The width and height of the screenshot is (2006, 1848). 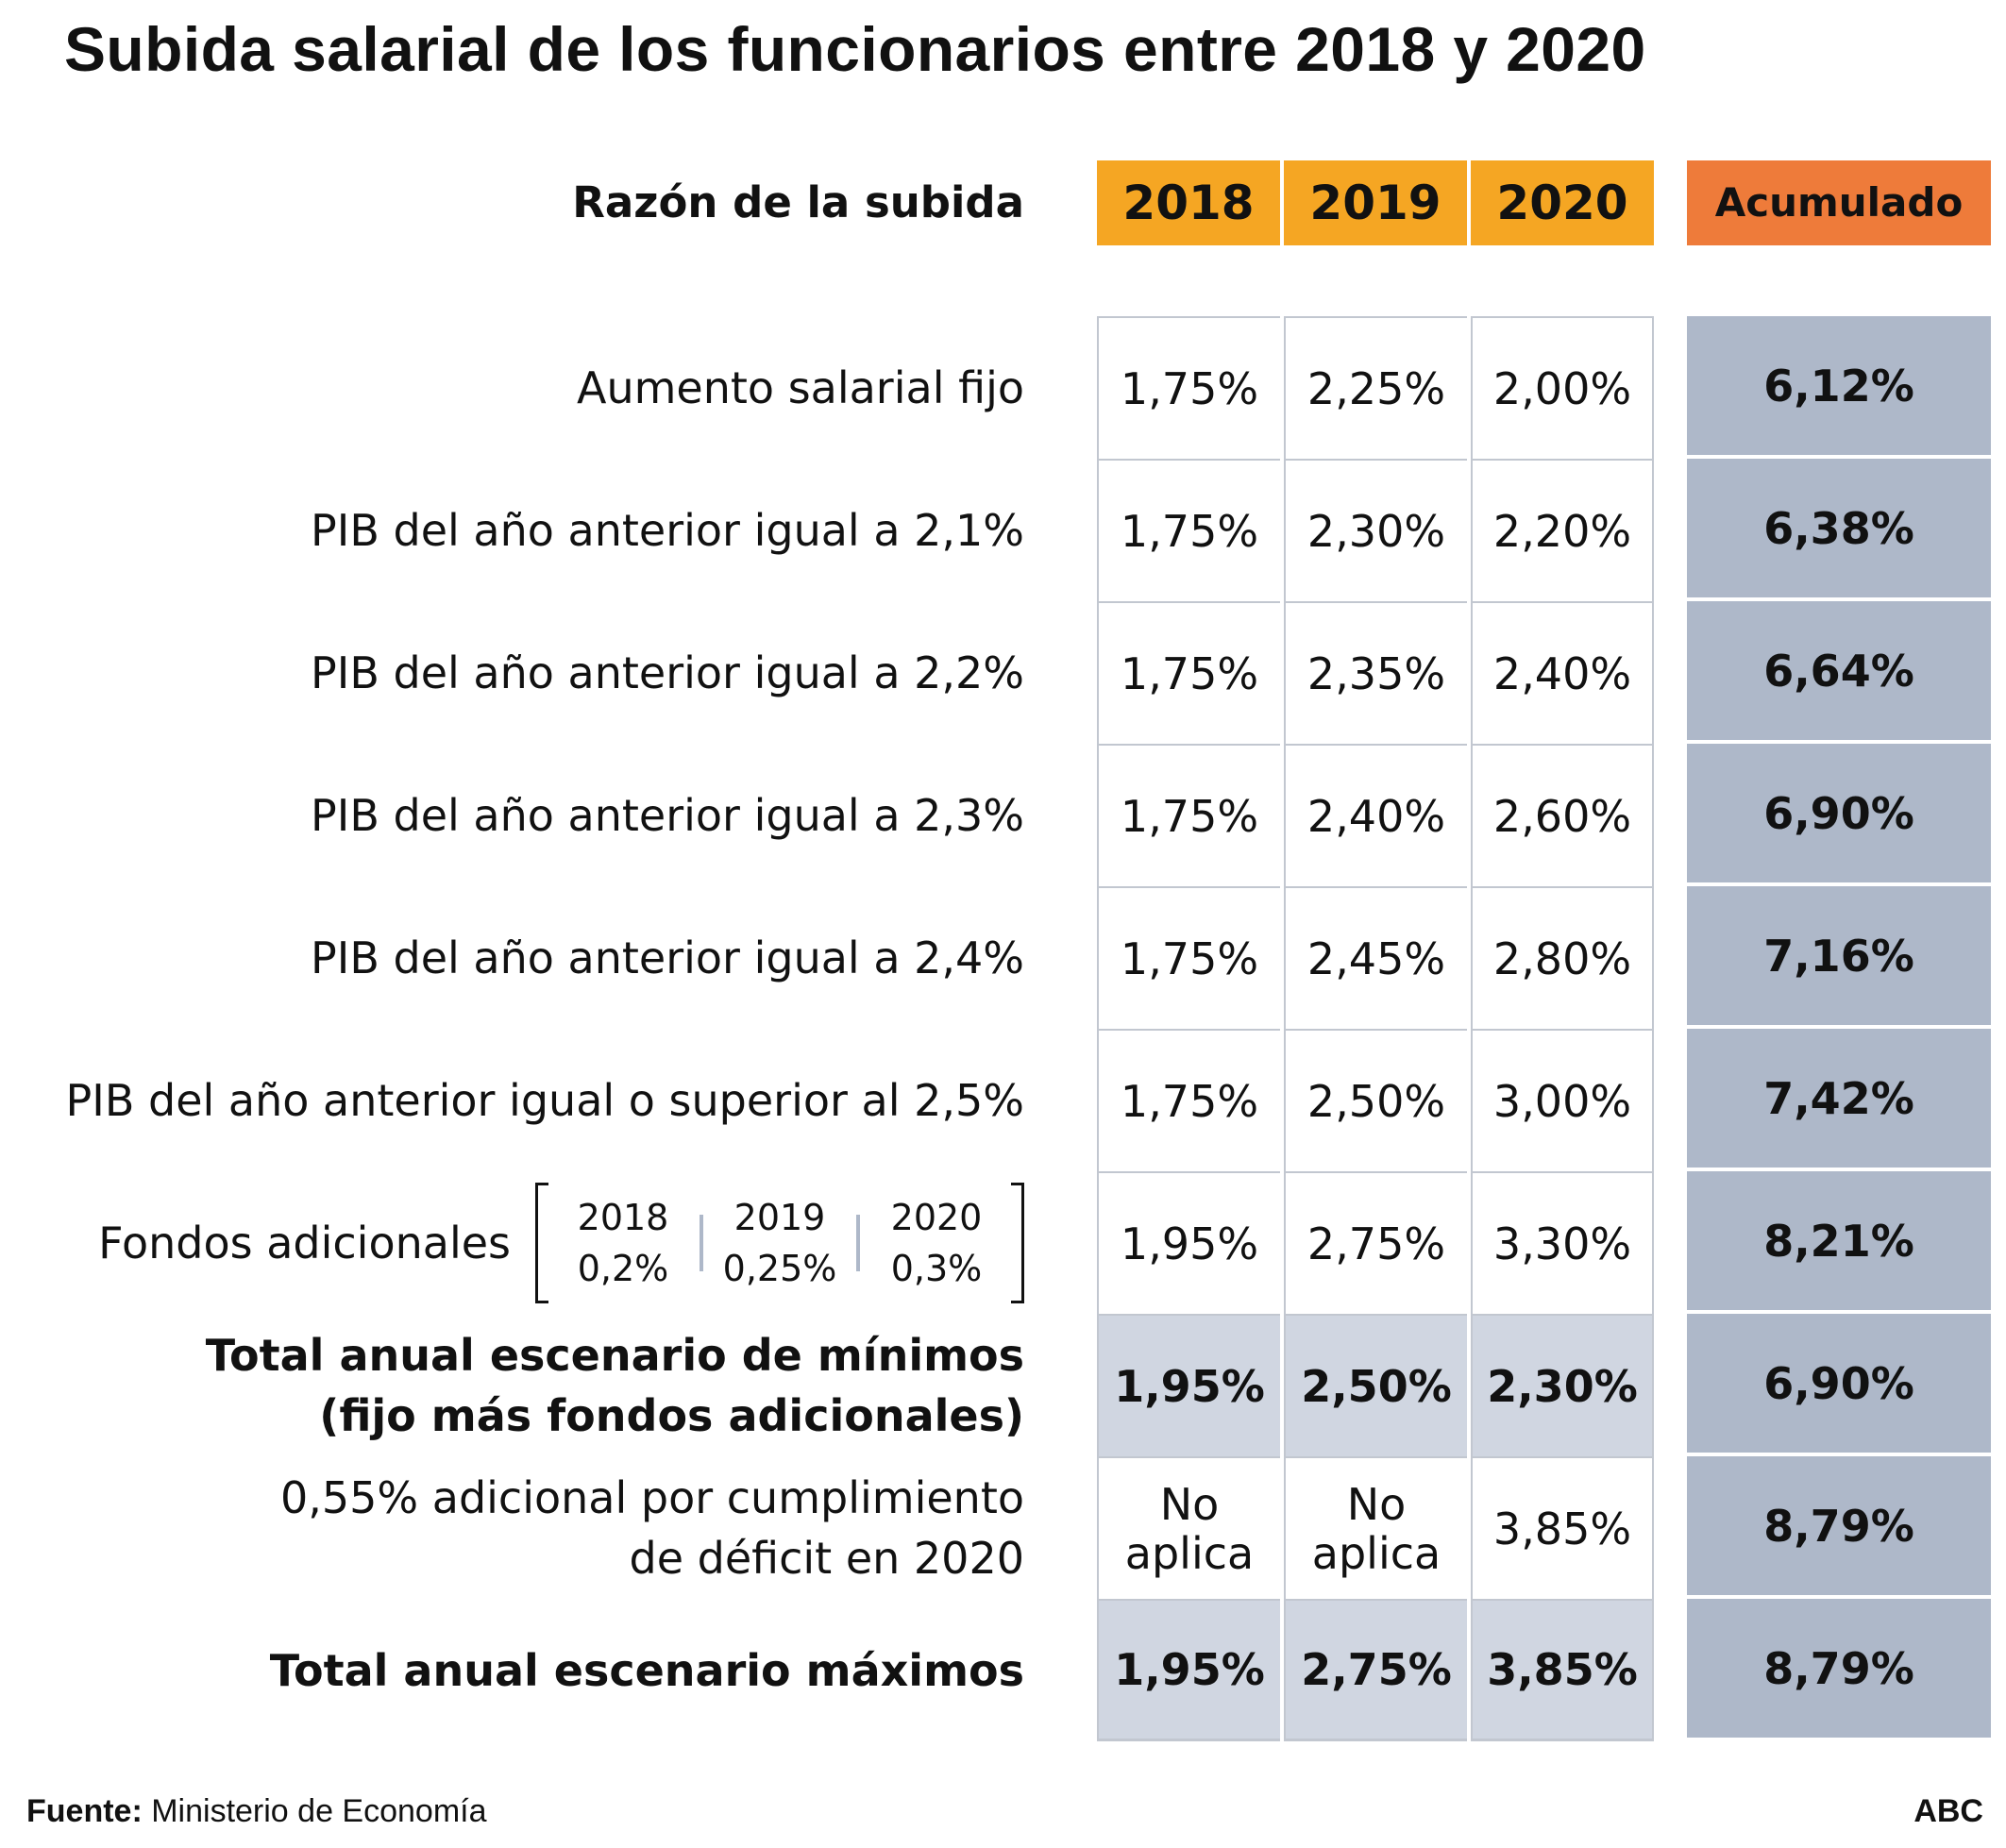 I want to click on fondo-value: 0,2%, so click(x=623, y=1268).